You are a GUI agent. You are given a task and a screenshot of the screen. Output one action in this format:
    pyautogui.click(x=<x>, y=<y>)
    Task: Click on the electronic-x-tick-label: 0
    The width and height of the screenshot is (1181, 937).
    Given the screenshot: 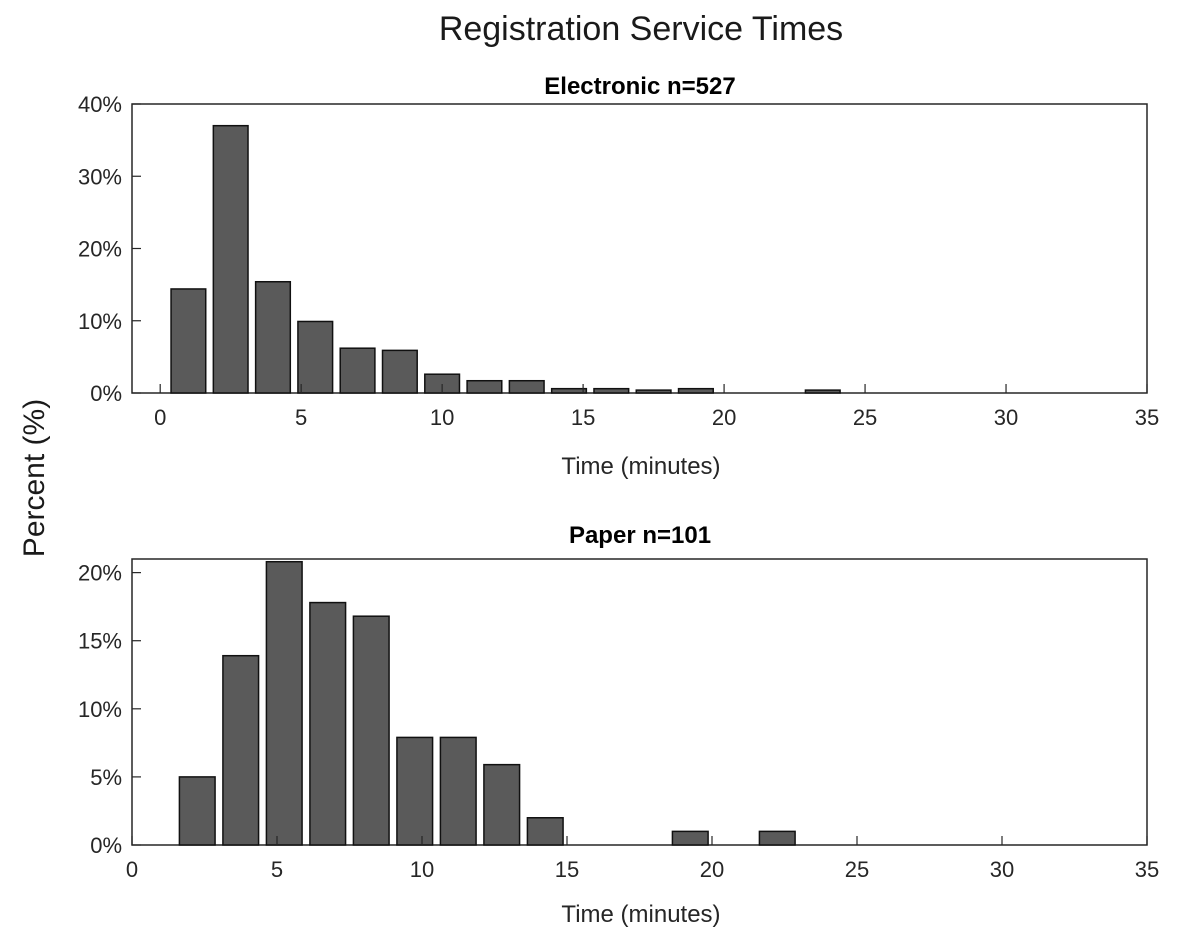 What is the action you would take?
    pyautogui.click(x=160, y=417)
    